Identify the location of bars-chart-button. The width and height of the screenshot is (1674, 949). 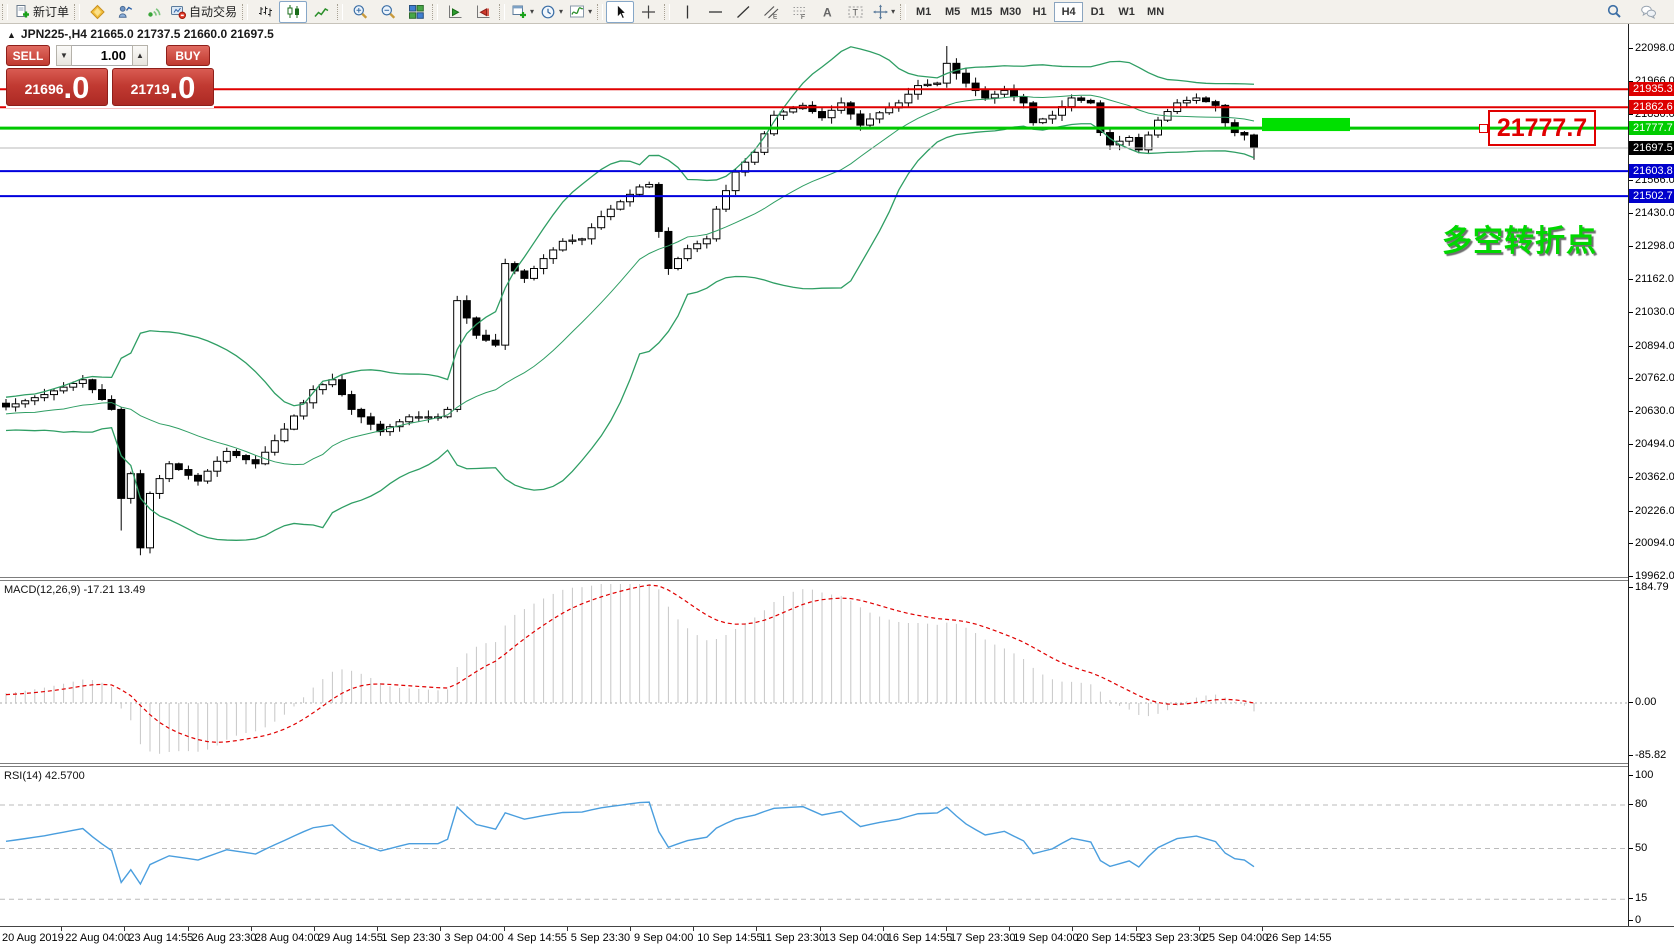
(265, 12).